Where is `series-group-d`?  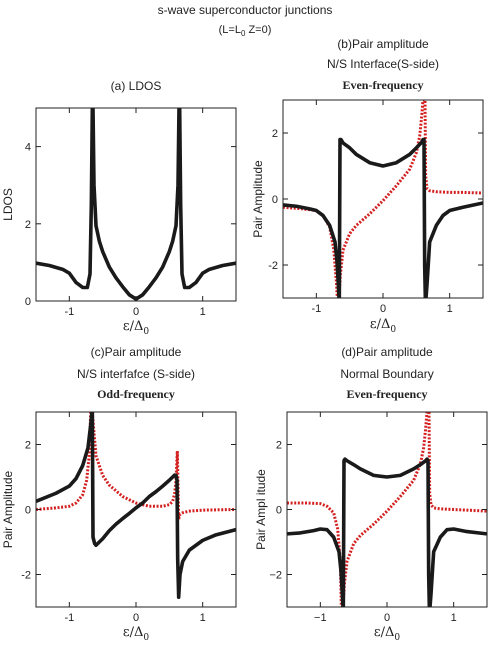 series-group-d is located at coordinates (387, 509).